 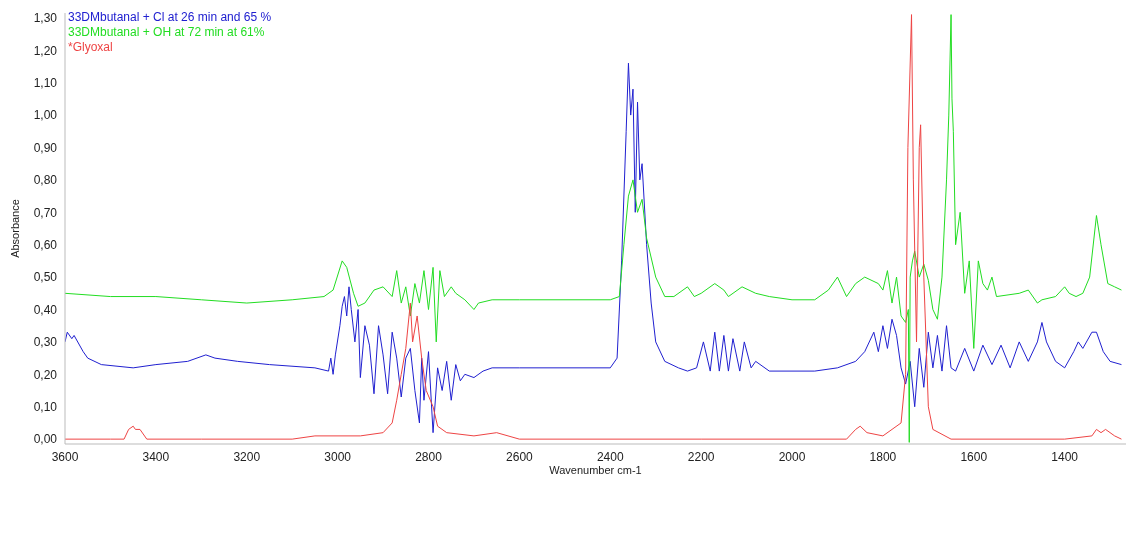 What do you see at coordinates (14, 228) in the screenshot?
I see `y-axis-title: Absorbance` at bounding box center [14, 228].